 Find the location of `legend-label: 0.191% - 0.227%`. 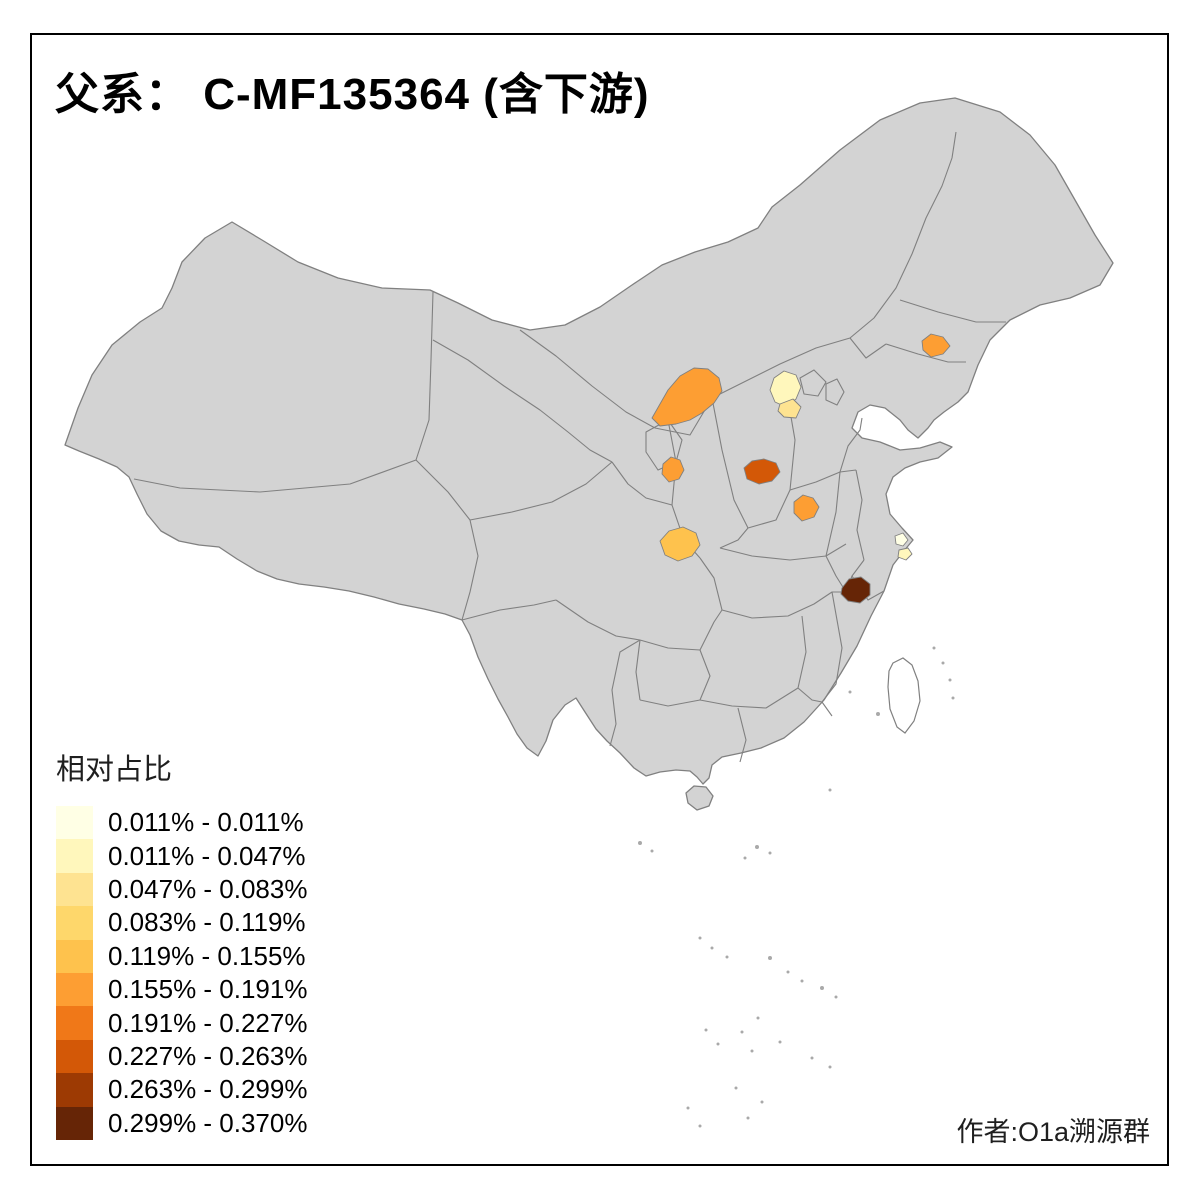

legend-label: 0.191% - 0.227% is located at coordinates (208, 1022).